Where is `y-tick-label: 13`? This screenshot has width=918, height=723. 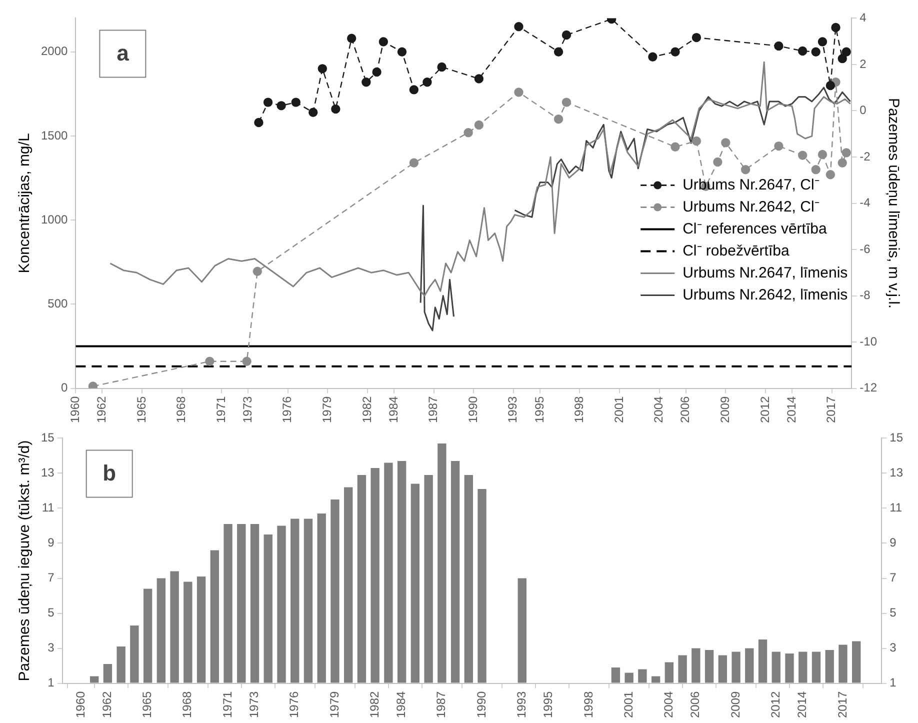
y-tick-label: 13 is located at coordinates (47, 473).